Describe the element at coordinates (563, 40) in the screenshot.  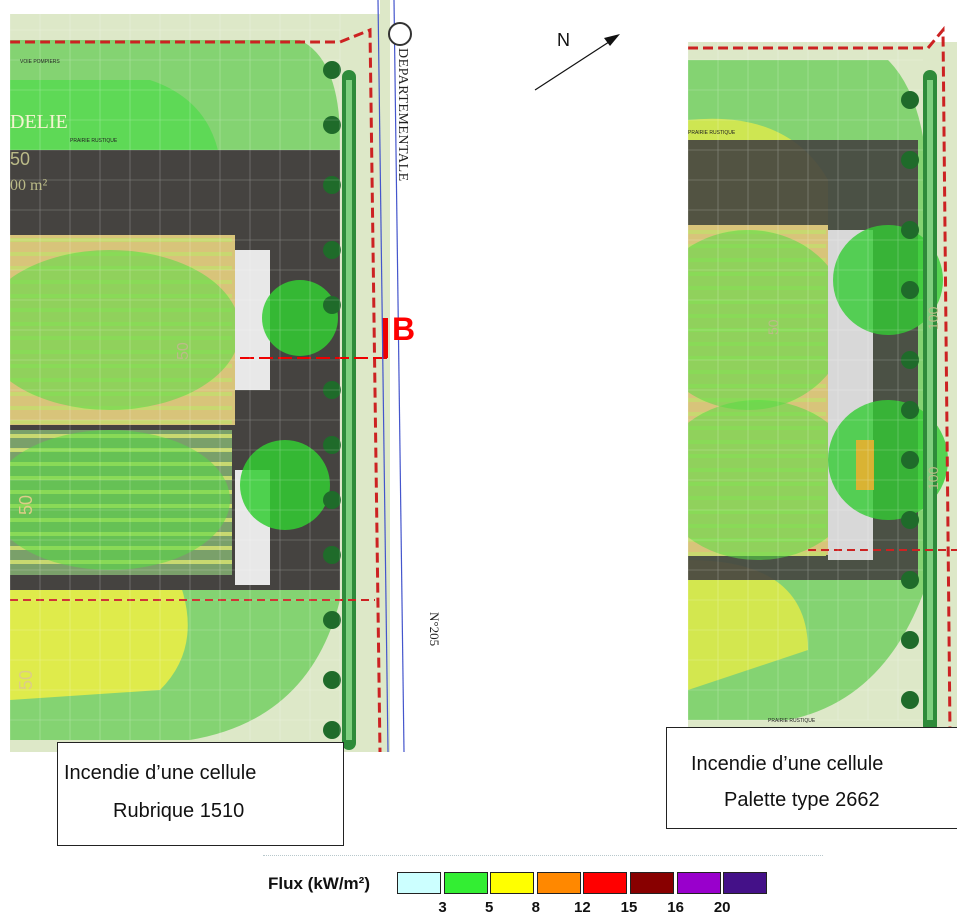
I see `north-label: N` at that location.